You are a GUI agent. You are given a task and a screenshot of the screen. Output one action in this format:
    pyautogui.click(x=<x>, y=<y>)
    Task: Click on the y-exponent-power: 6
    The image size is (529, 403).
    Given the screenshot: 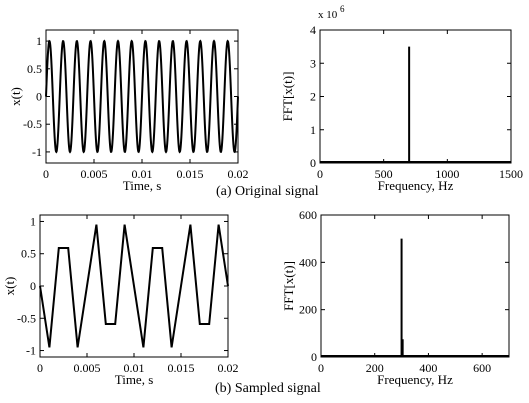 What is the action you would take?
    pyautogui.click(x=342, y=9)
    